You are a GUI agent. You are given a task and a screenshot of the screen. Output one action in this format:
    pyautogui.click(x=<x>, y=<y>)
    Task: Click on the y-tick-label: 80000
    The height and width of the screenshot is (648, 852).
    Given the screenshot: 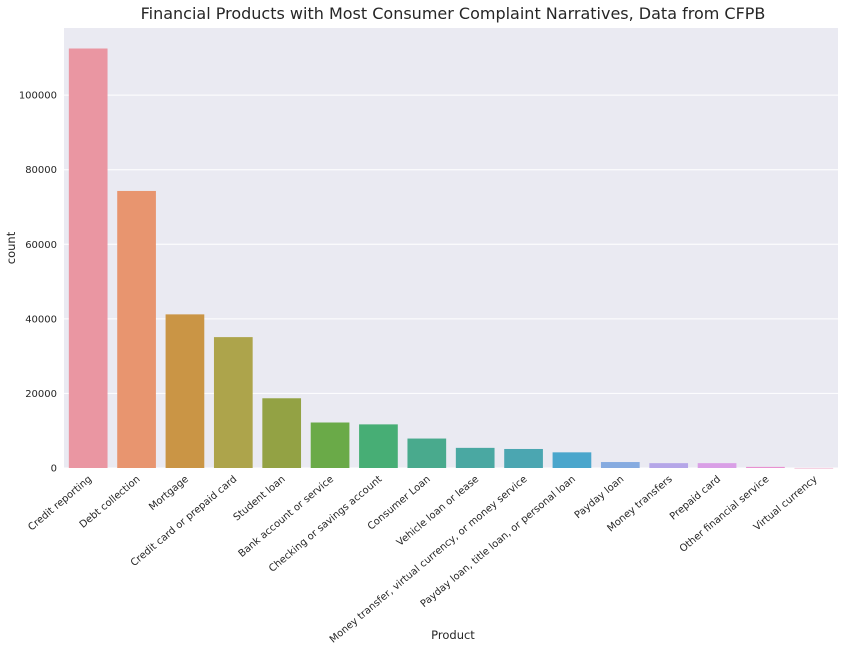 What is the action you would take?
    pyautogui.click(x=41, y=170)
    